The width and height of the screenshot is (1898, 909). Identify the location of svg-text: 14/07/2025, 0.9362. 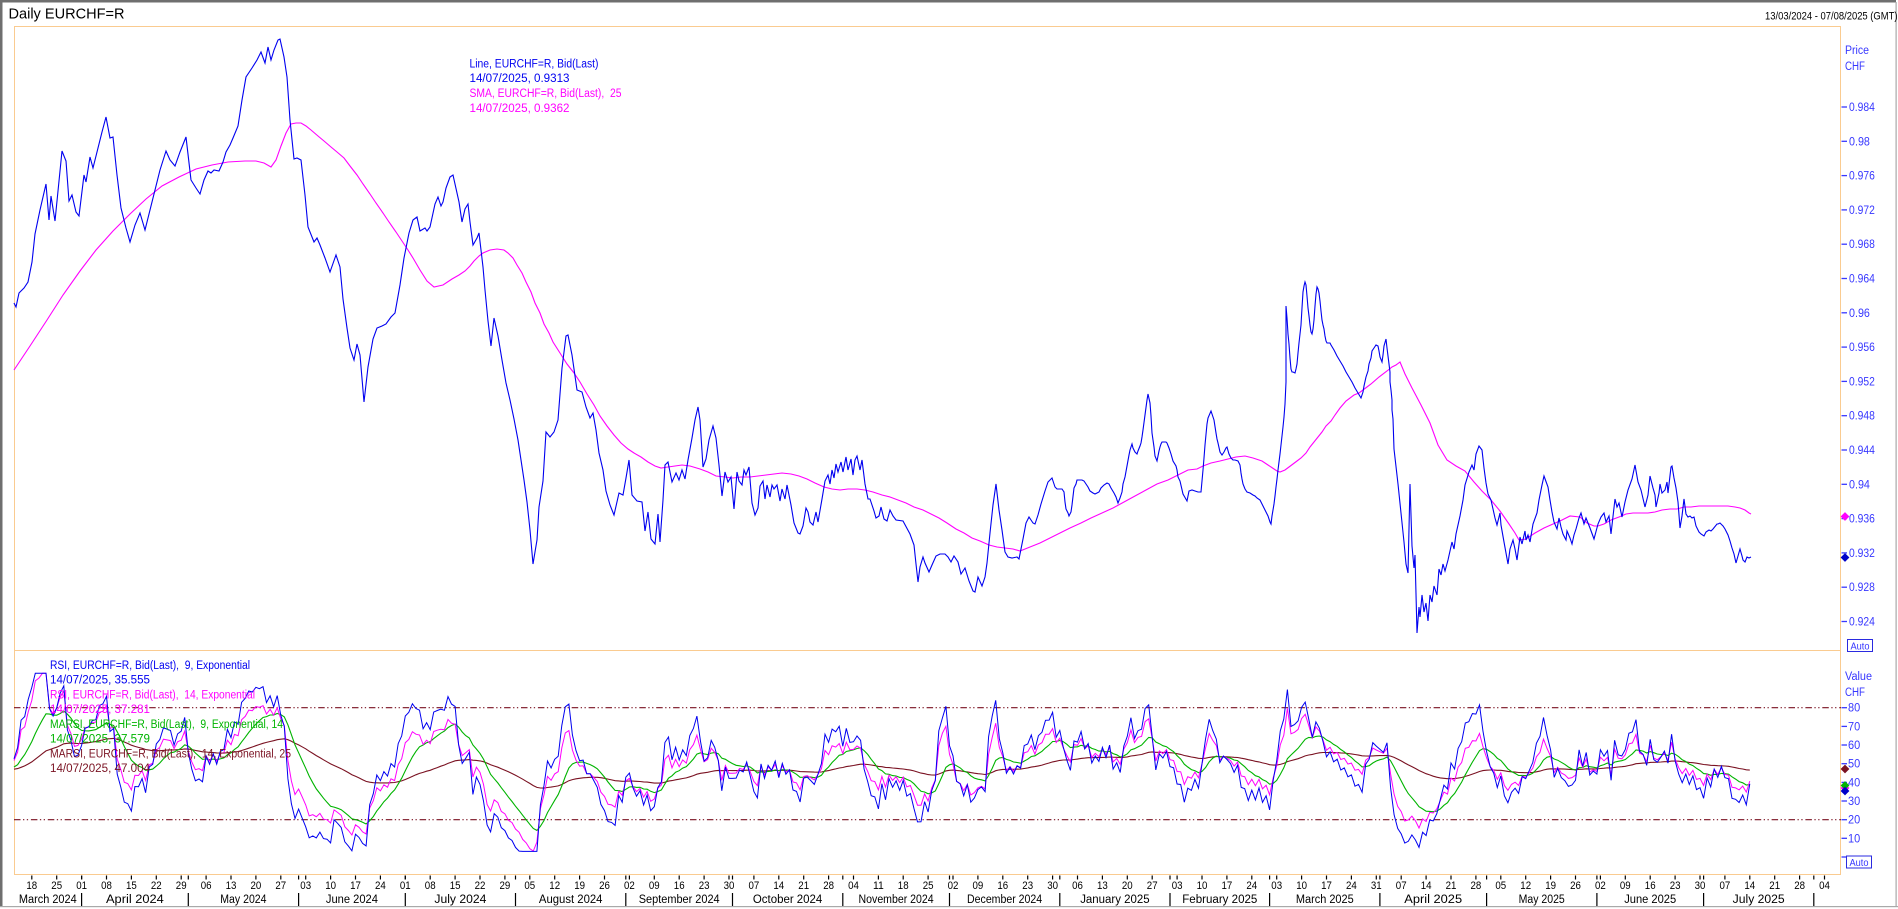
(520, 109).